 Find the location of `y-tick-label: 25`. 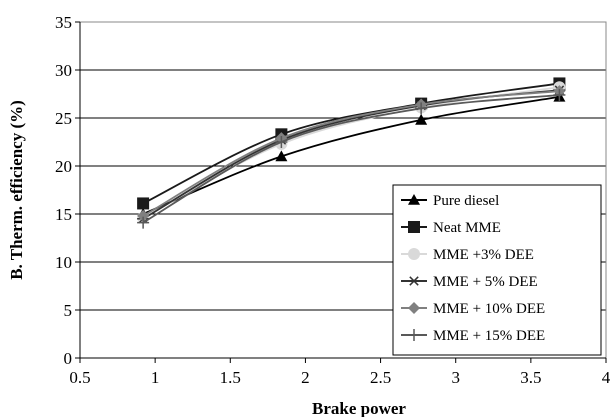

y-tick-label: 25 is located at coordinates (63, 118).